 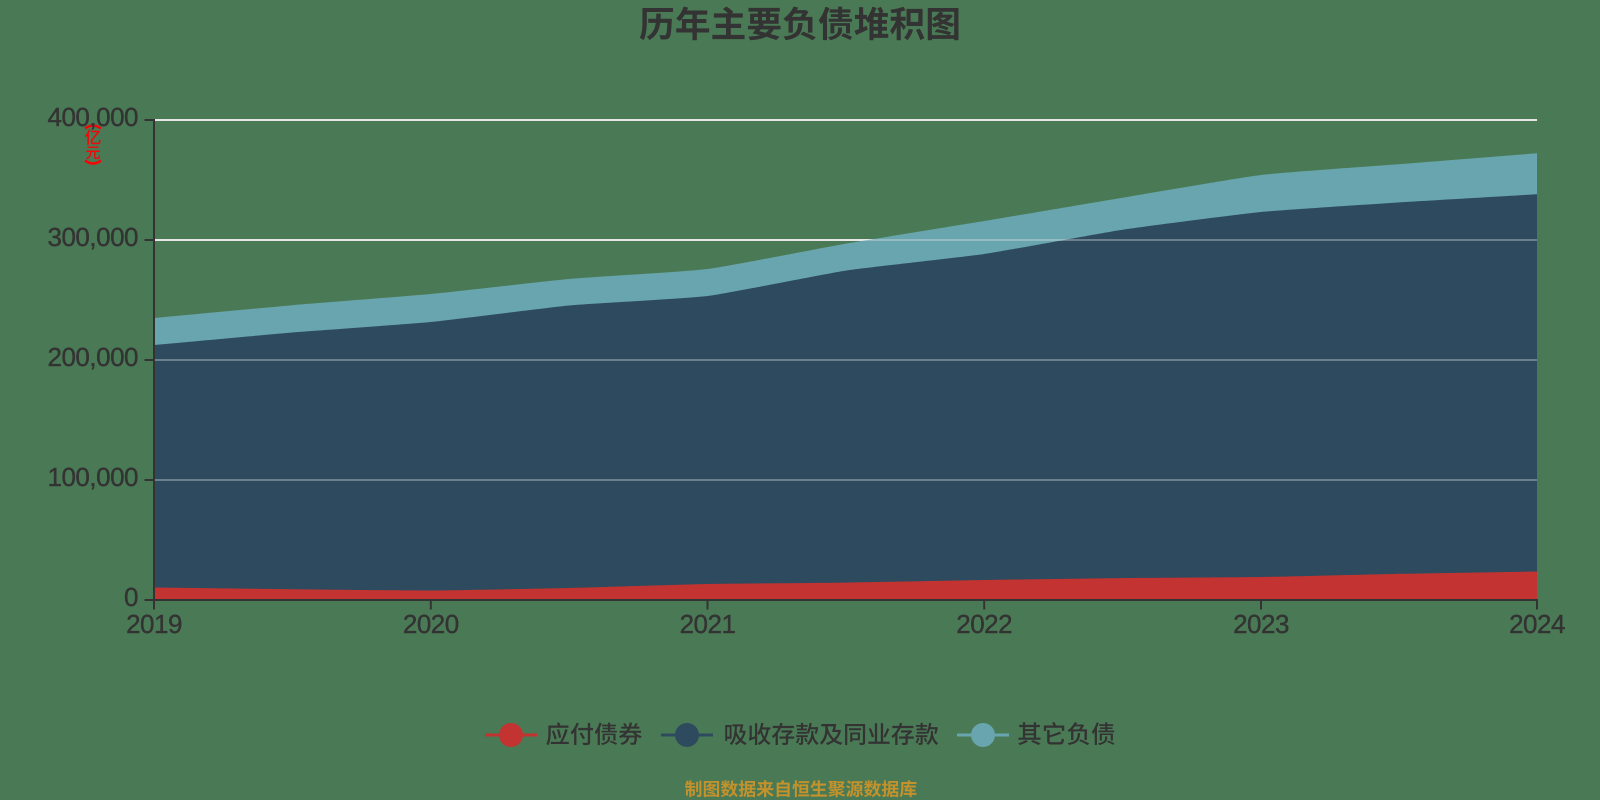 What do you see at coordinates (93, 357) in the screenshot?
I see `svg-text: 200,000` at bounding box center [93, 357].